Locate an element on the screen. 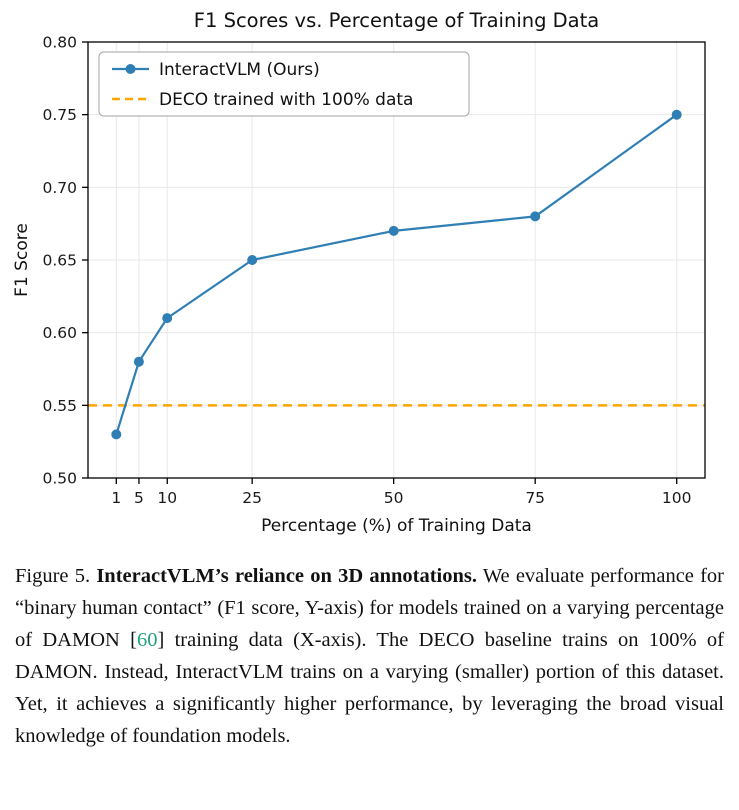 The width and height of the screenshot is (739, 810). legend-box is located at coordinates (284, 84).